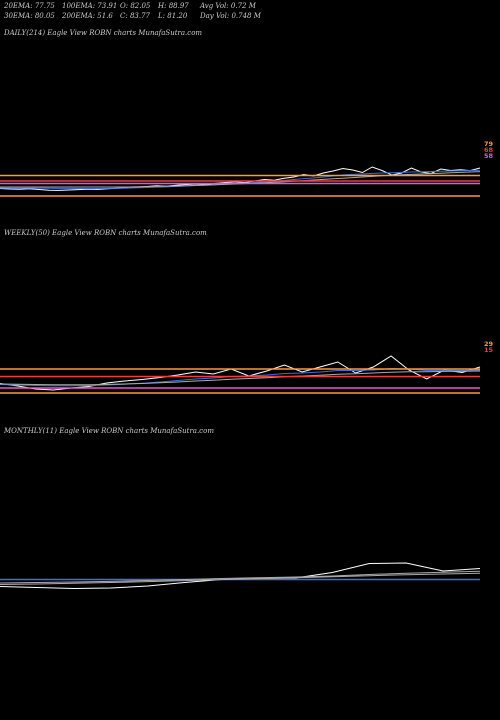  I want to click on stat-low: L: 81.20, so click(173, 16).